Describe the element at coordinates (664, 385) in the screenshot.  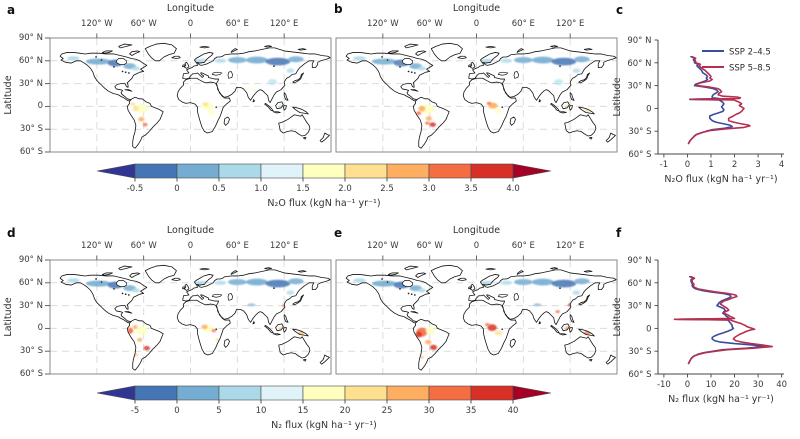
I see `svg-text: -10` at that location.